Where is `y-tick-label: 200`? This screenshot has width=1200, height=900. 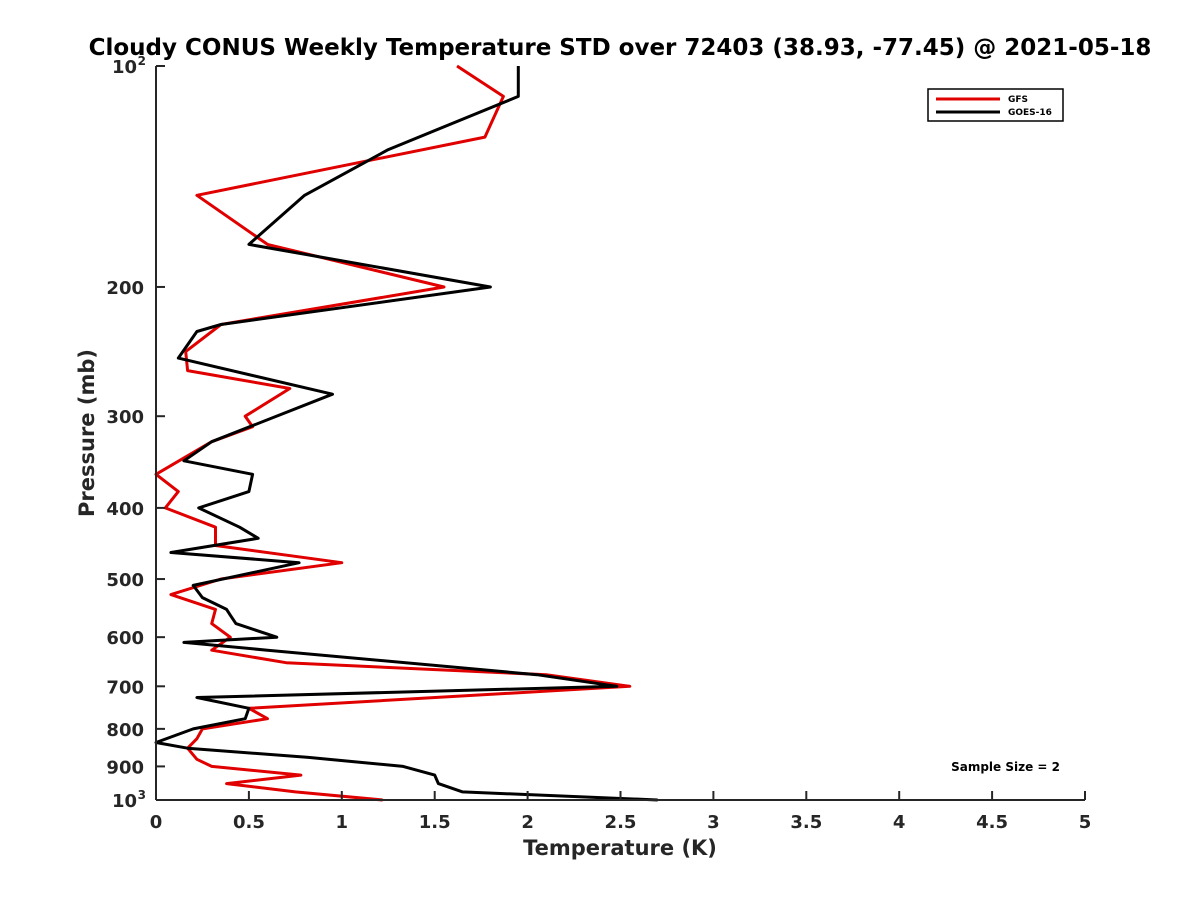
y-tick-label: 200 is located at coordinates (125, 288).